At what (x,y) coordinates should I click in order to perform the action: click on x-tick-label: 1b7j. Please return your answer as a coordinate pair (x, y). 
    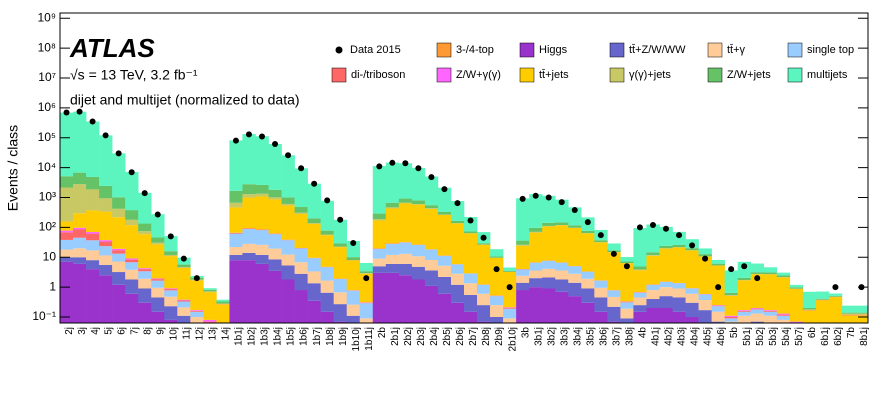
    Looking at the image, I should click on (317, 336).